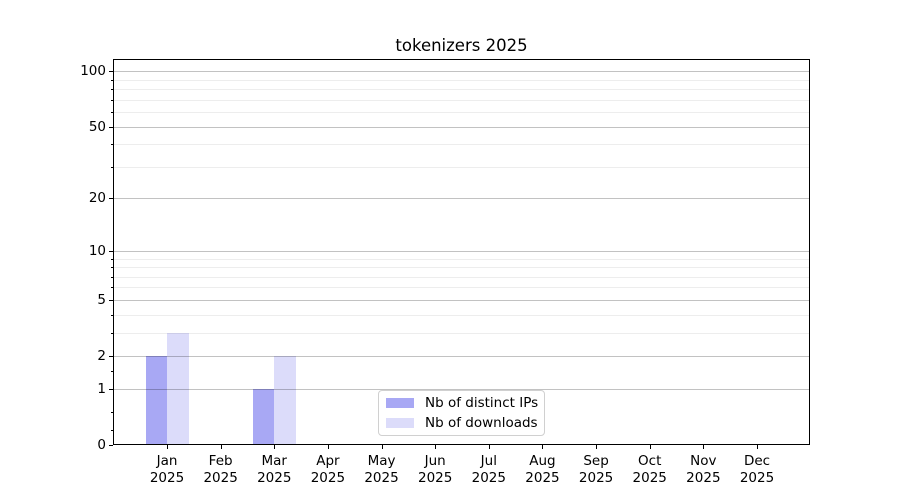  I want to click on legend-swatch-downloads-icon, so click(400, 423).